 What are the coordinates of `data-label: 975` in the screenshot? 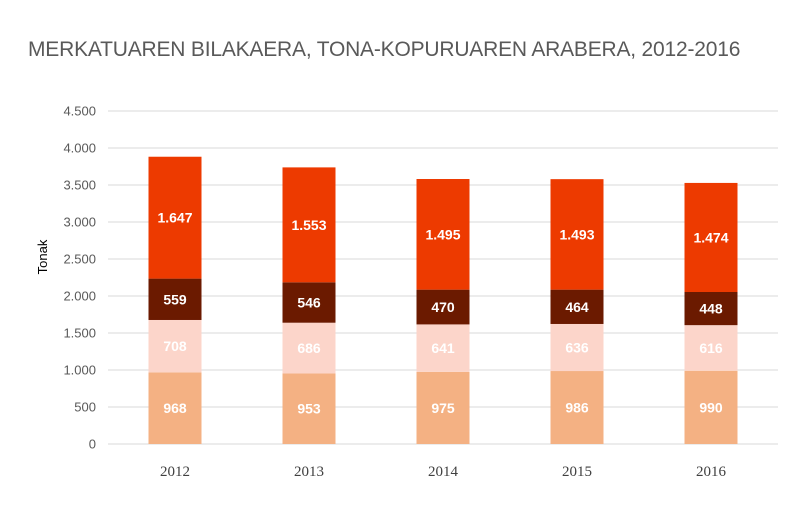 It's located at (443, 408).